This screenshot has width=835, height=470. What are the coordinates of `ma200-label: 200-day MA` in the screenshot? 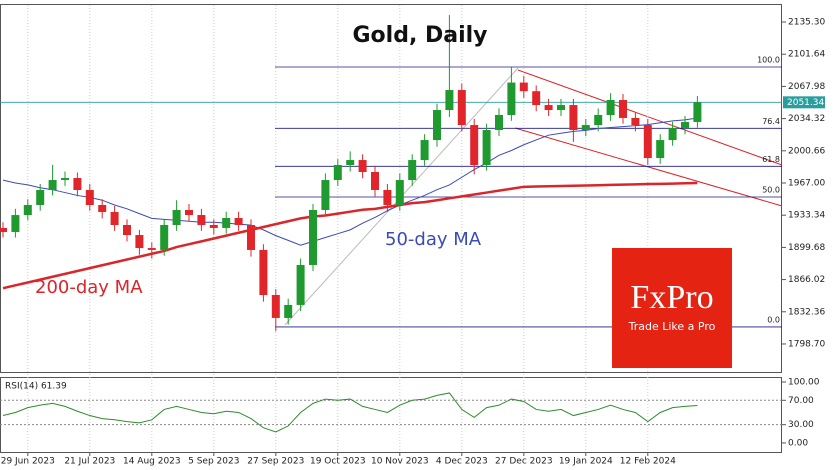 It's located at (89, 287).